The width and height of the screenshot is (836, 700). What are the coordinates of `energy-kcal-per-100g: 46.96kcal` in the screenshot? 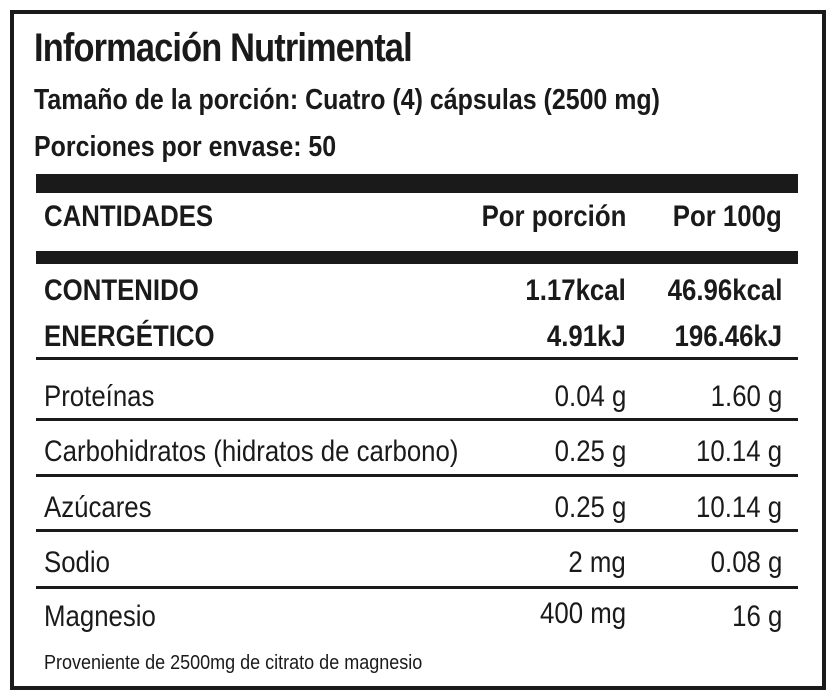 It's located at (724, 290).